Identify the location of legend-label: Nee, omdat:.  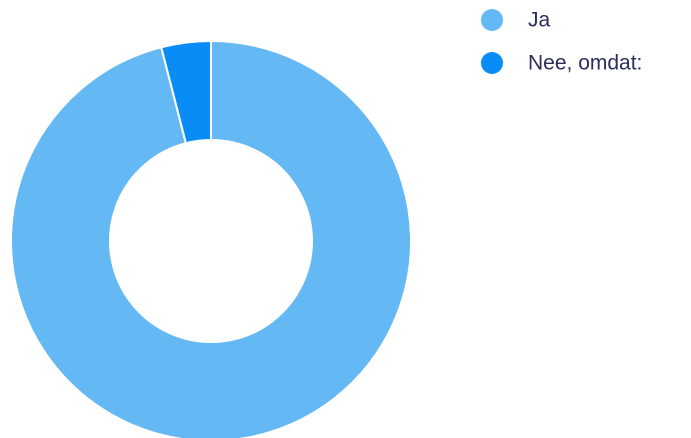
(585, 63).